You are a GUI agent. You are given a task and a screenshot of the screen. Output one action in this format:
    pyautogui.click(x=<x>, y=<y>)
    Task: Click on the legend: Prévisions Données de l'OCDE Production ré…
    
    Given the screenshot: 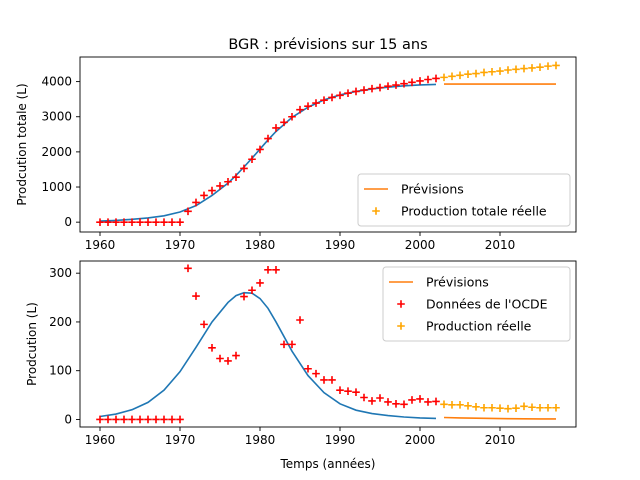 What is the action you would take?
    pyautogui.click(x=476, y=304)
    